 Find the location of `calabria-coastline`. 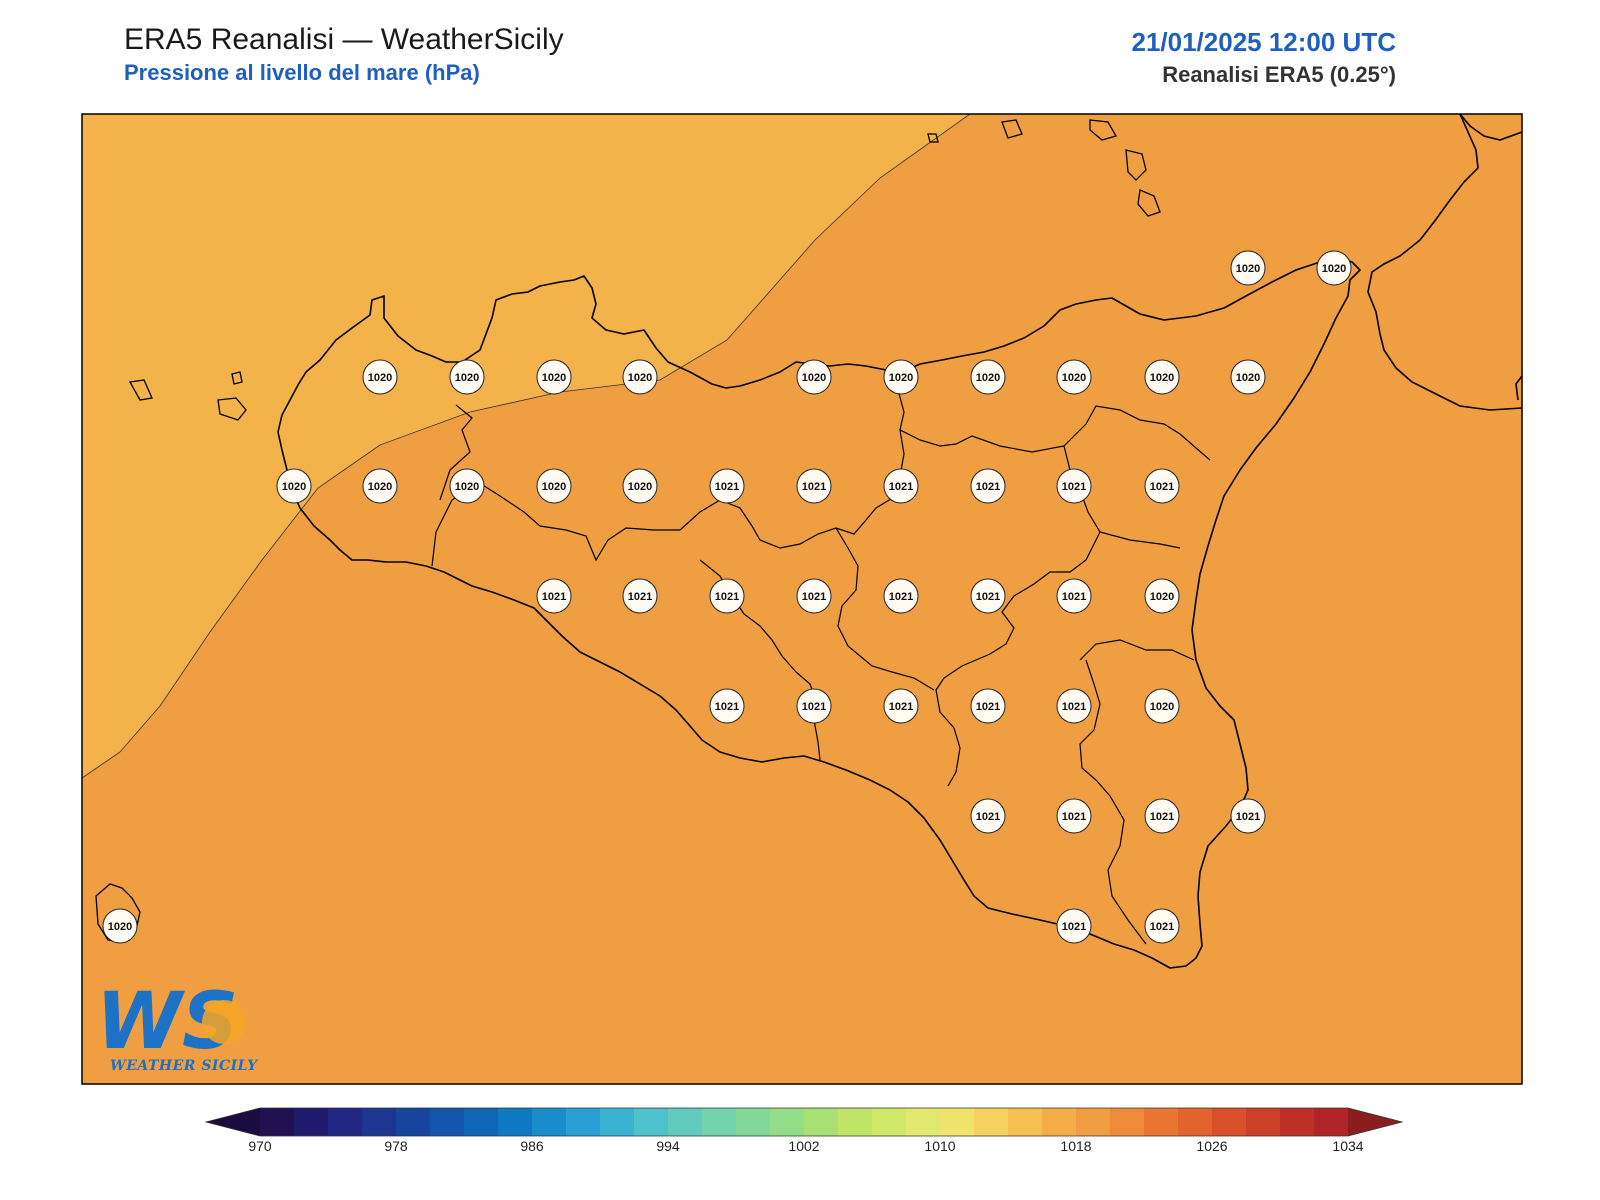

calabria-coastline is located at coordinates (1444, 262).